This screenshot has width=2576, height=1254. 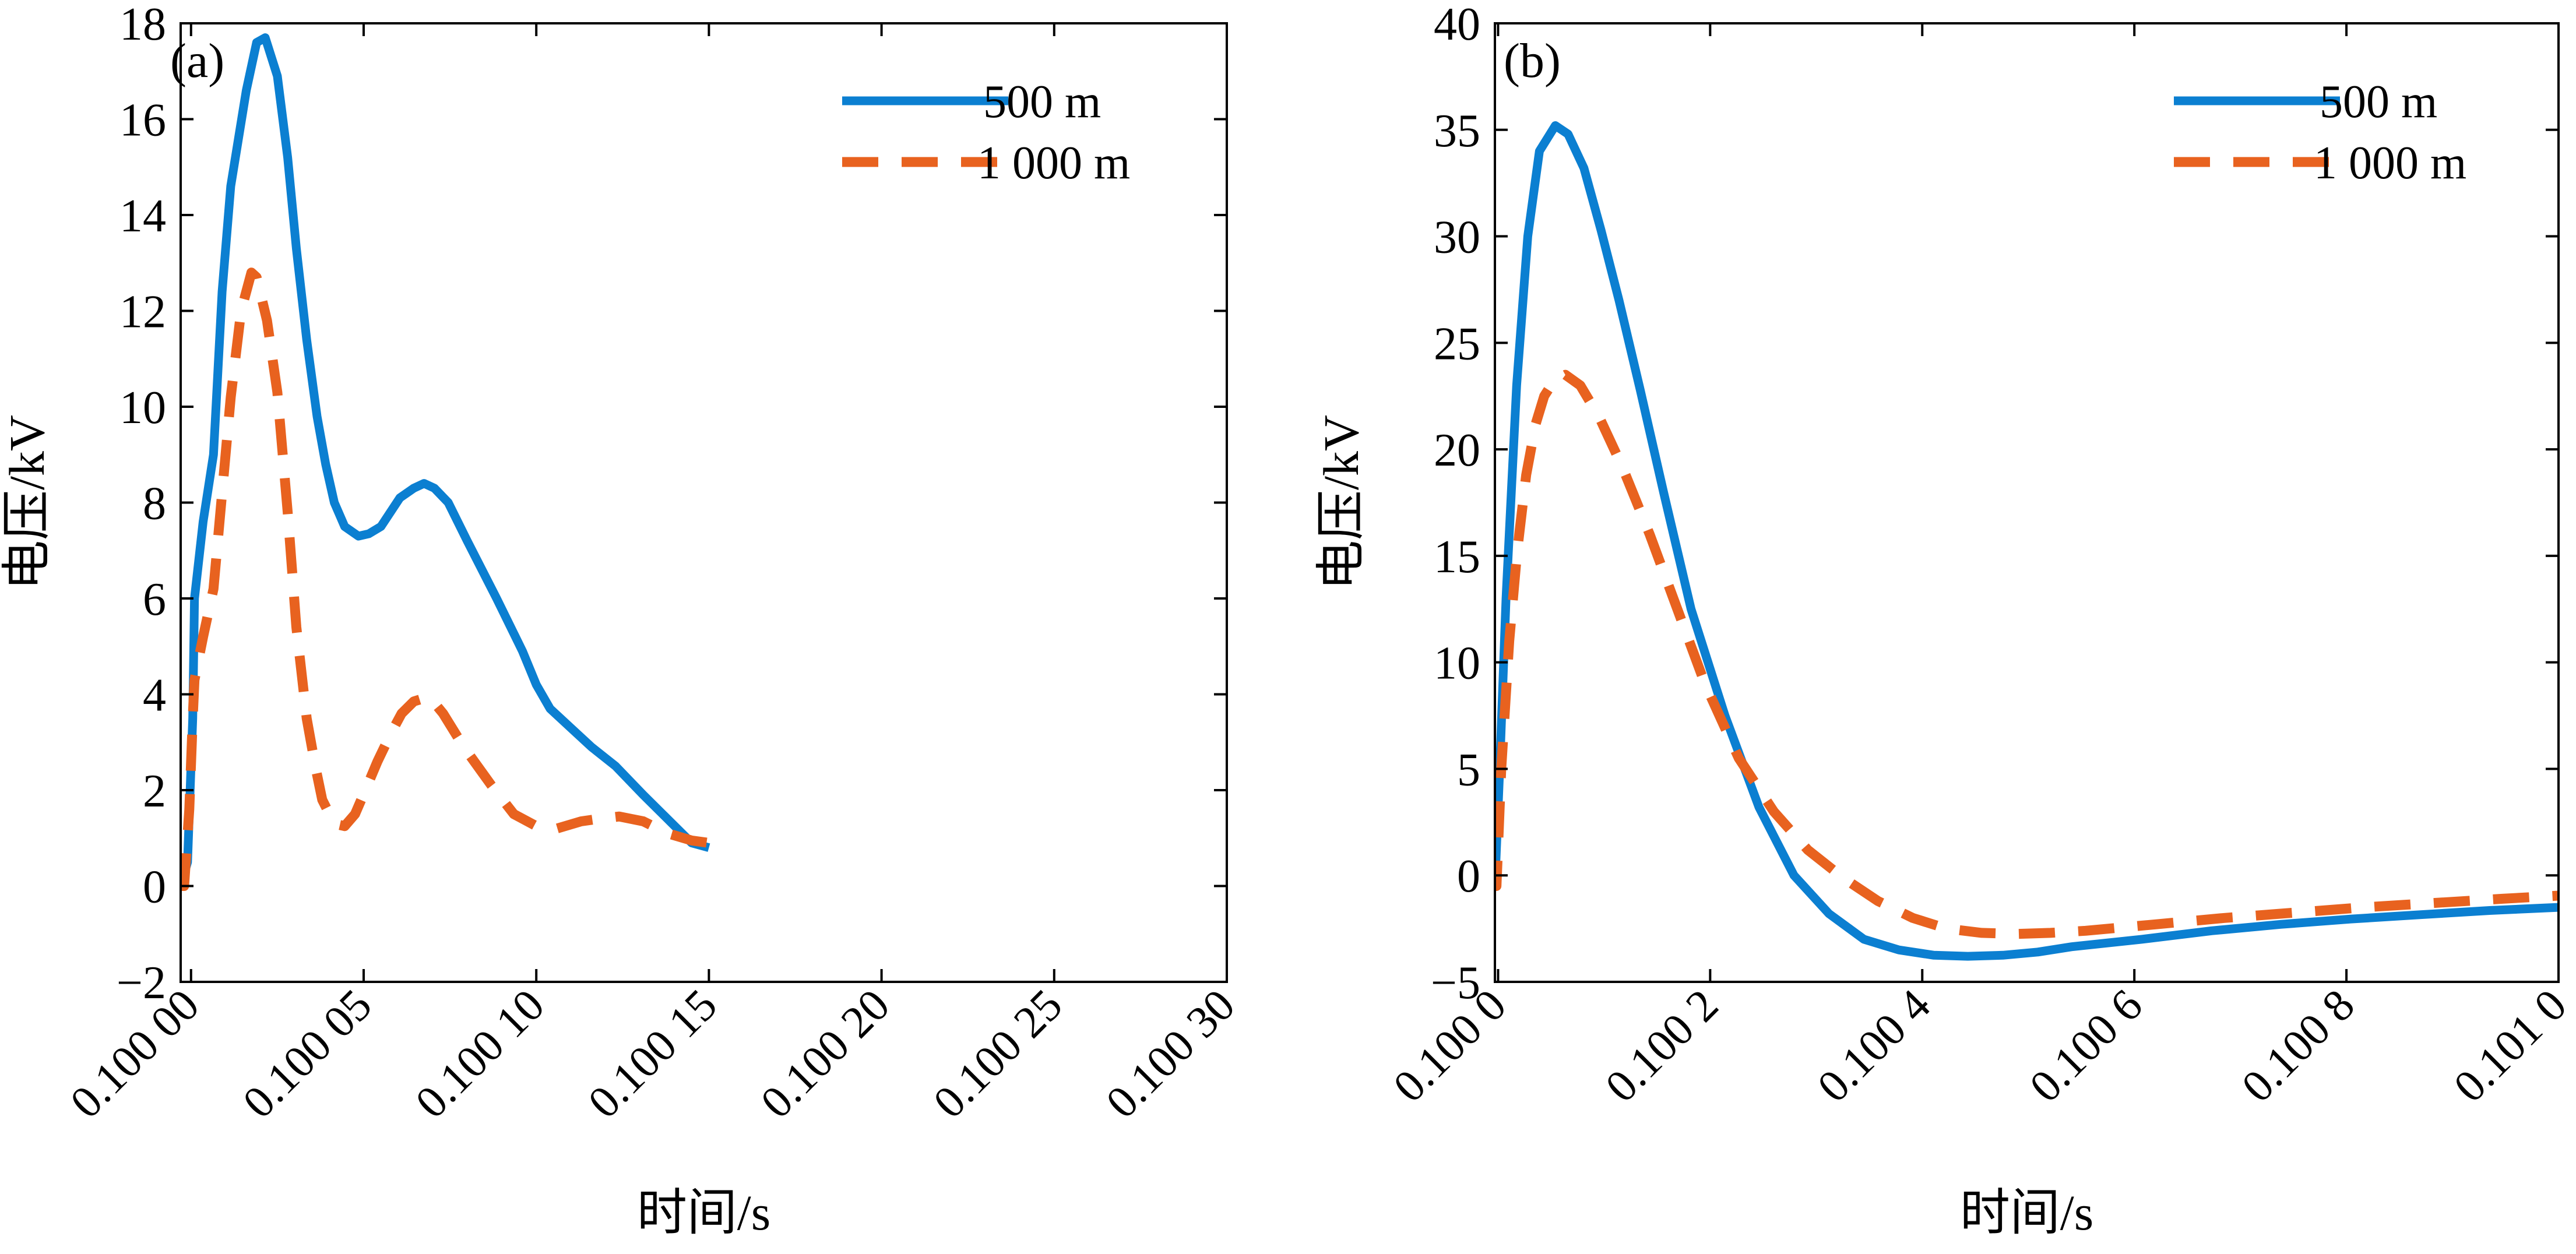 I want to click on chart-b-y-axis-label: 电压/kV, so click(x=1341, y=502).